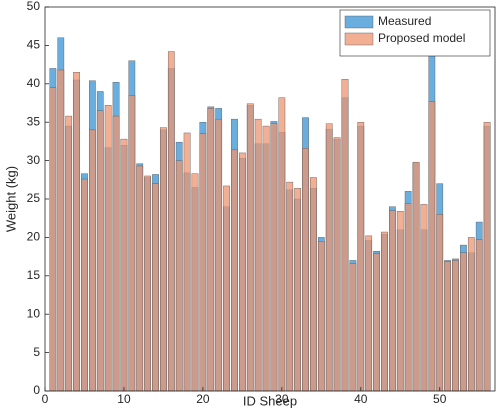 The height and width of the screenshot is (411, 500). I want to click on y-tick-label: 35, so click(34, 121).